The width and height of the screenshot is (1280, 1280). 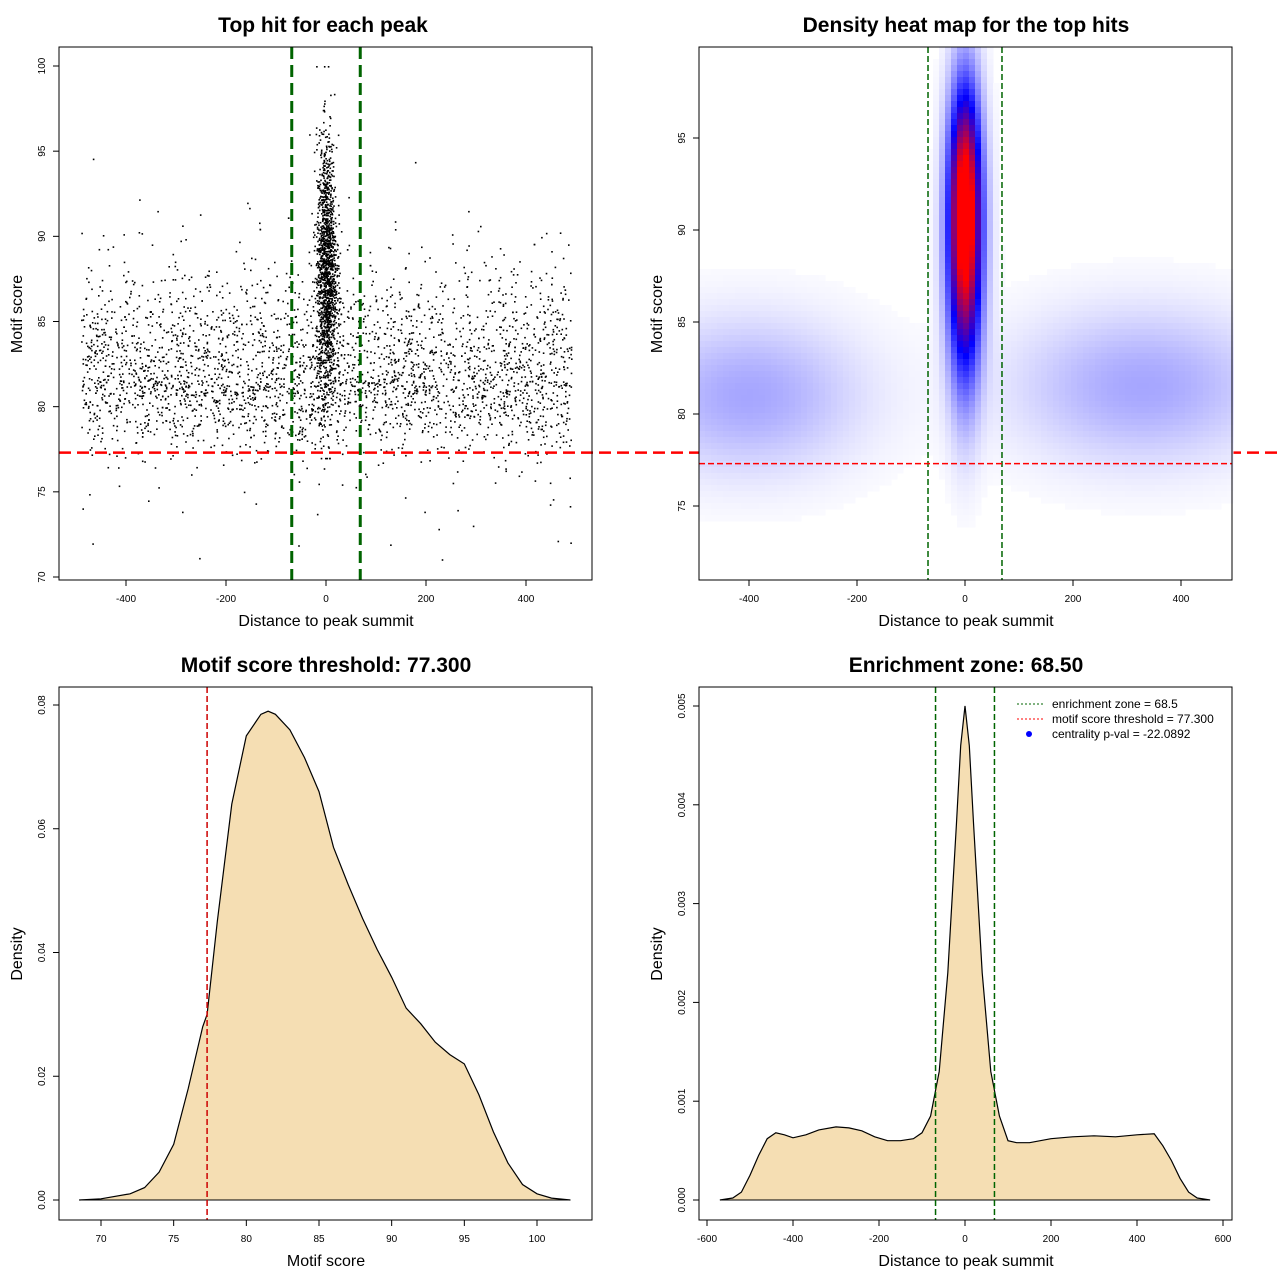 I want to click on x-tick-label: 200, so click(x=426, y=599).